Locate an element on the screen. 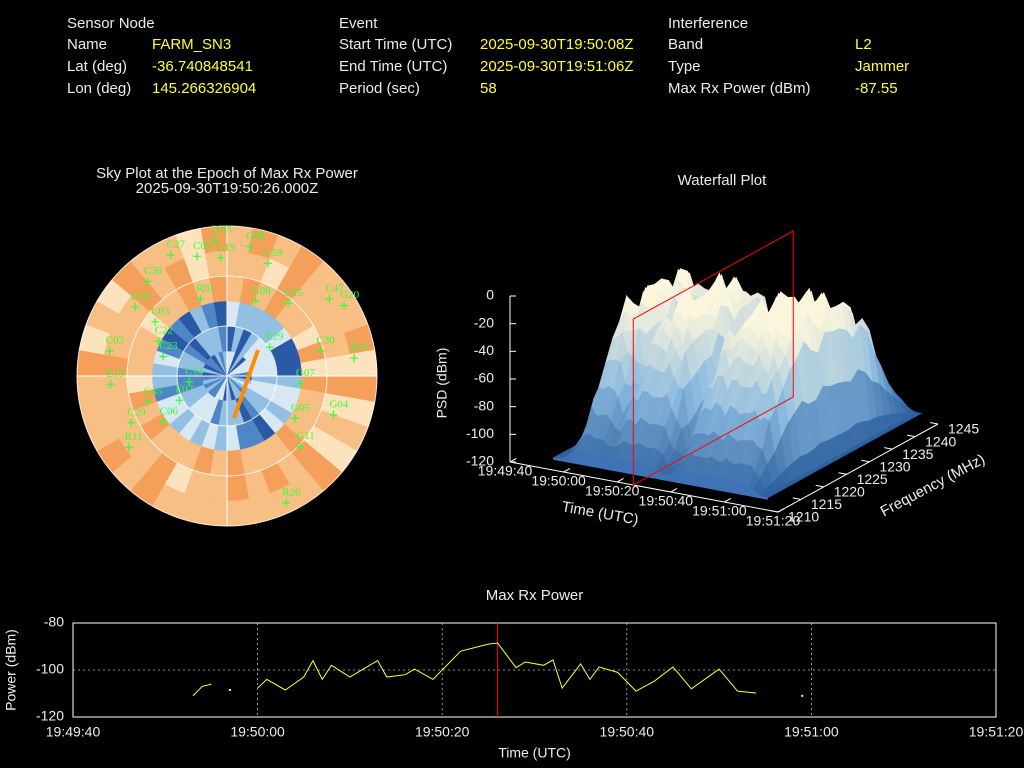 This screenshot has width=1024, height=768. satellite-label: E13 is located at coordinates (116, 374).